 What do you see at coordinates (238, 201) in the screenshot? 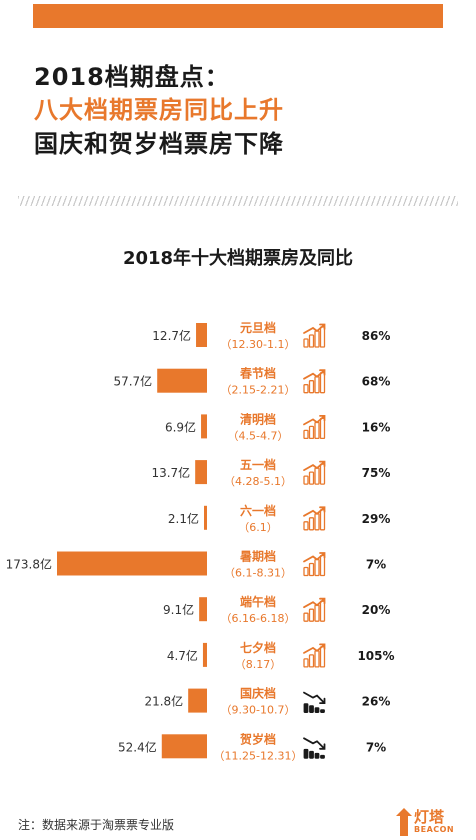
I see `hatched-divider` at bounding box center [238, 201].